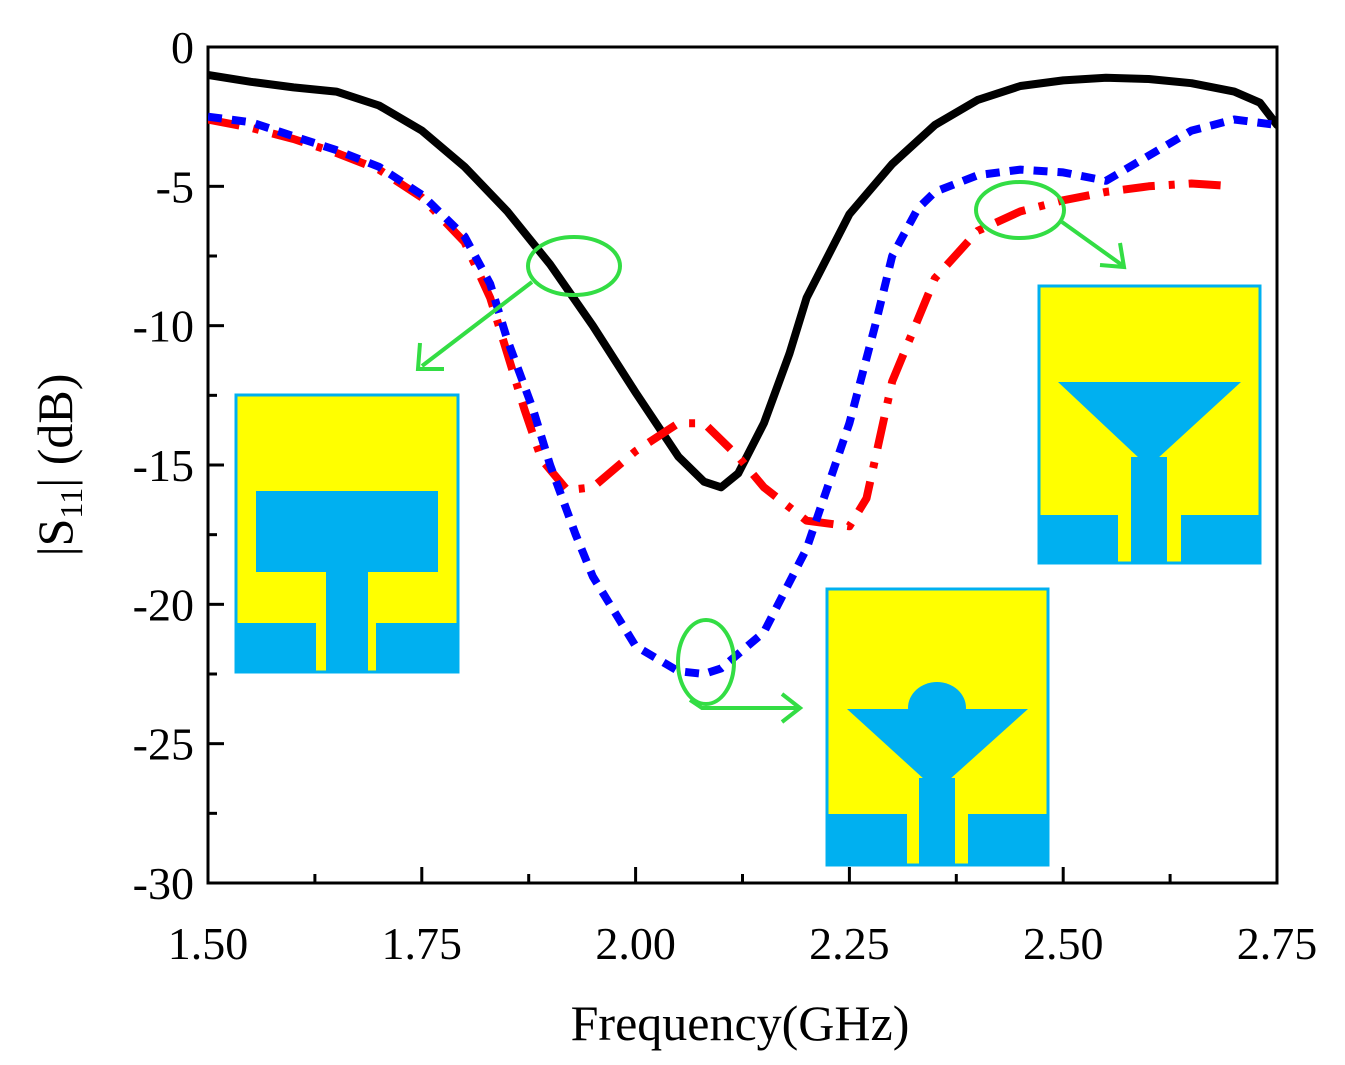  Describe the element at coordinates (422, 943) in the screenshot. I see `x-tick-label: 1.75` at that location.